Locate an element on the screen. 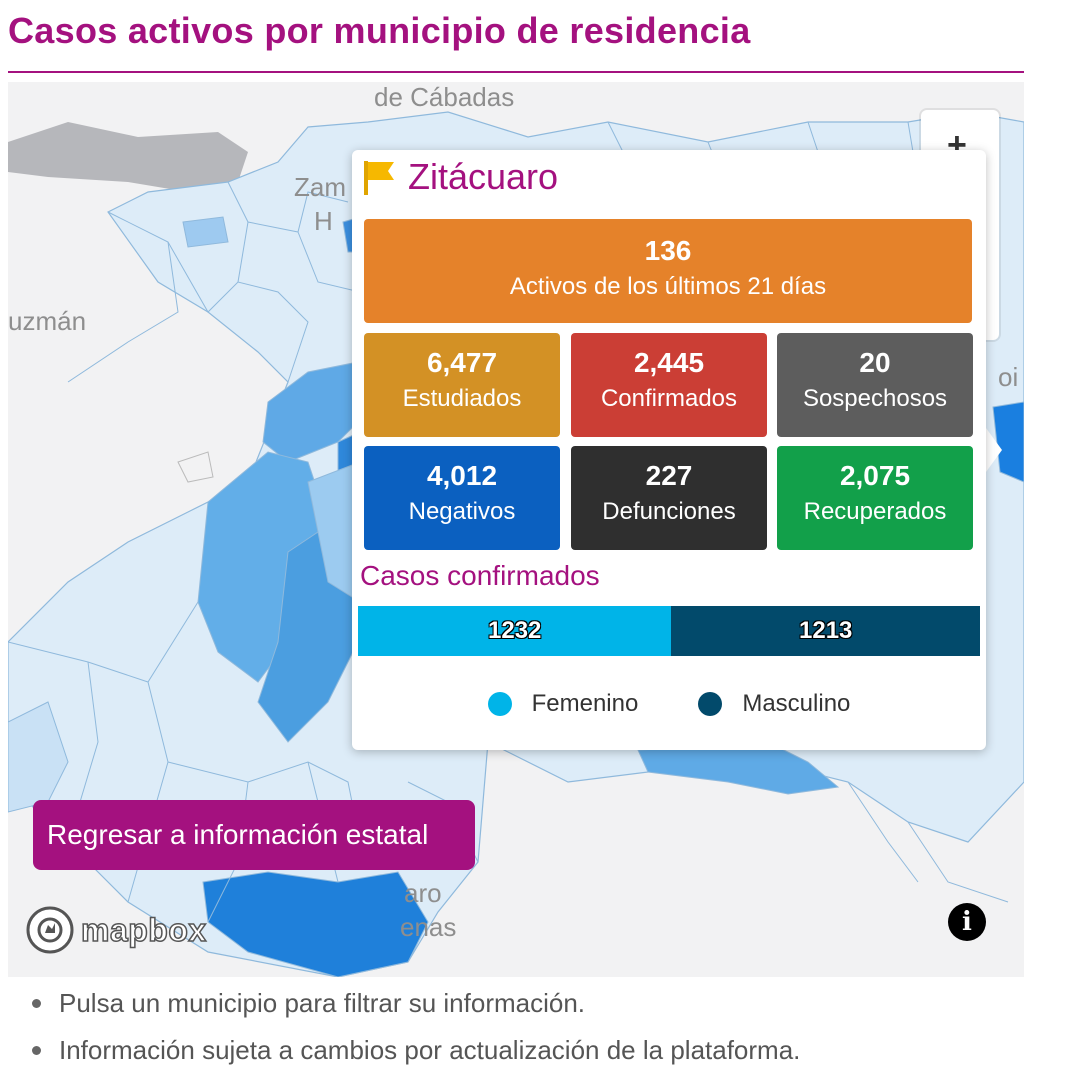  legend-item-masculino: Masculino is located at coordinates (774, 704).